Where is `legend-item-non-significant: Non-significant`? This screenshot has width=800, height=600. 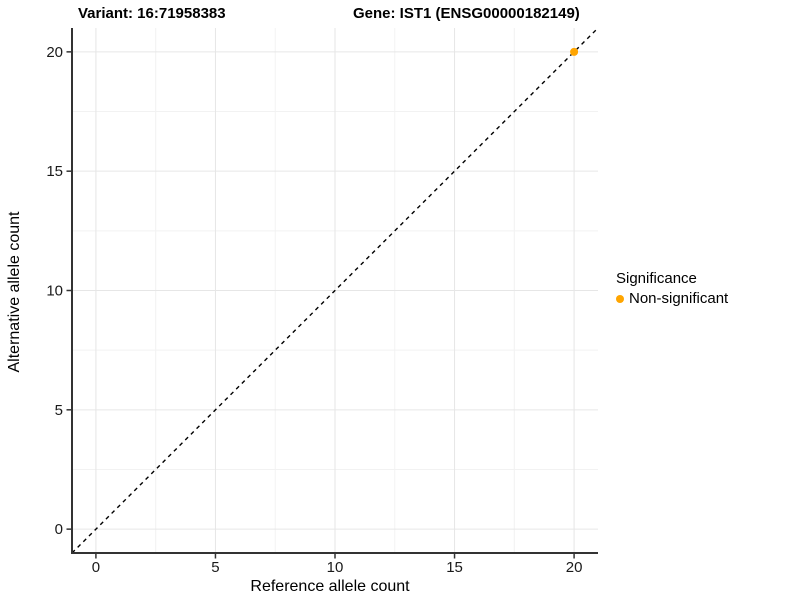 legend-item-non-significant: Non-significant is located at coordinates (672, 298).